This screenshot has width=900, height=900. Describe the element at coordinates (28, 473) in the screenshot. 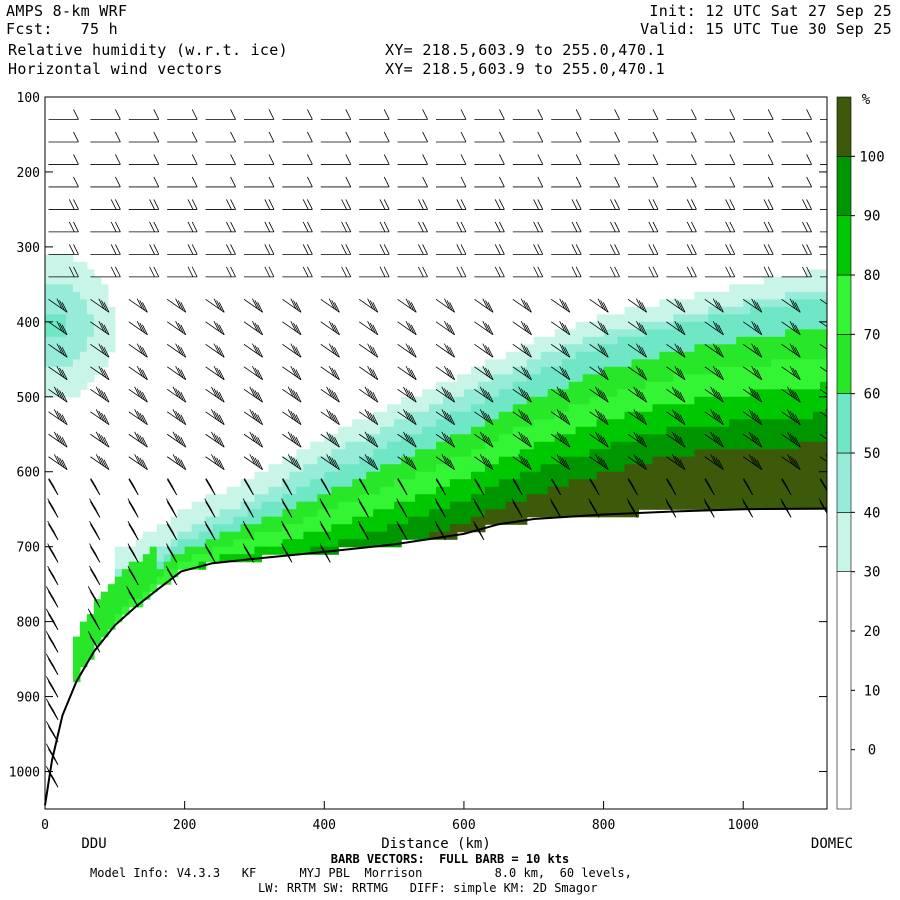

I see `y-tick-label: 600` at that location.